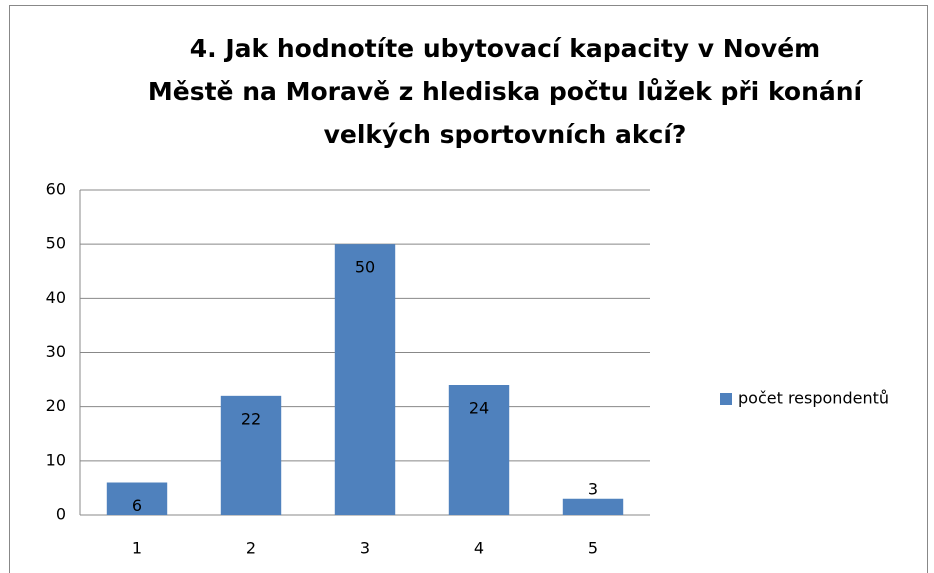 The height and width of the screenshot is (573, 934). I want to click on y-tick-label: 40, so click(56, 297).